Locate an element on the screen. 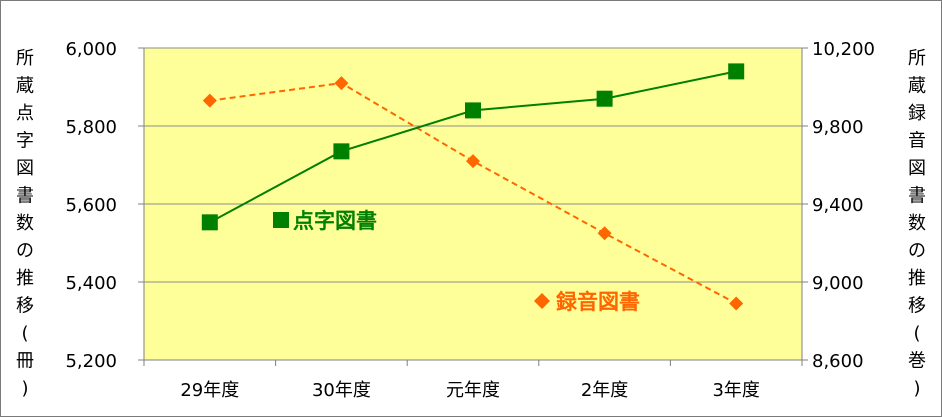 This screenshot has width=942, height=420. left-axis-label-char-2: 点 is located at coordinates (25, 113).